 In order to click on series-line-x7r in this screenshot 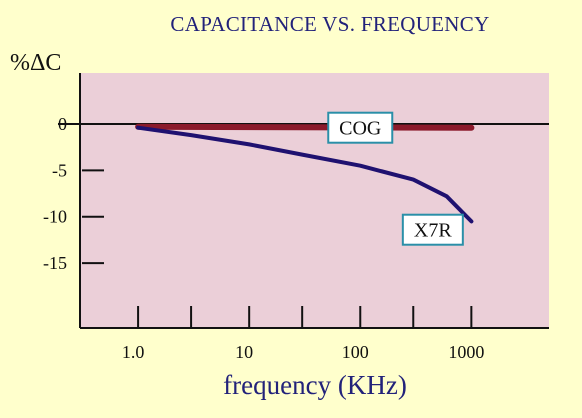, I will do `click(305, 174)`.